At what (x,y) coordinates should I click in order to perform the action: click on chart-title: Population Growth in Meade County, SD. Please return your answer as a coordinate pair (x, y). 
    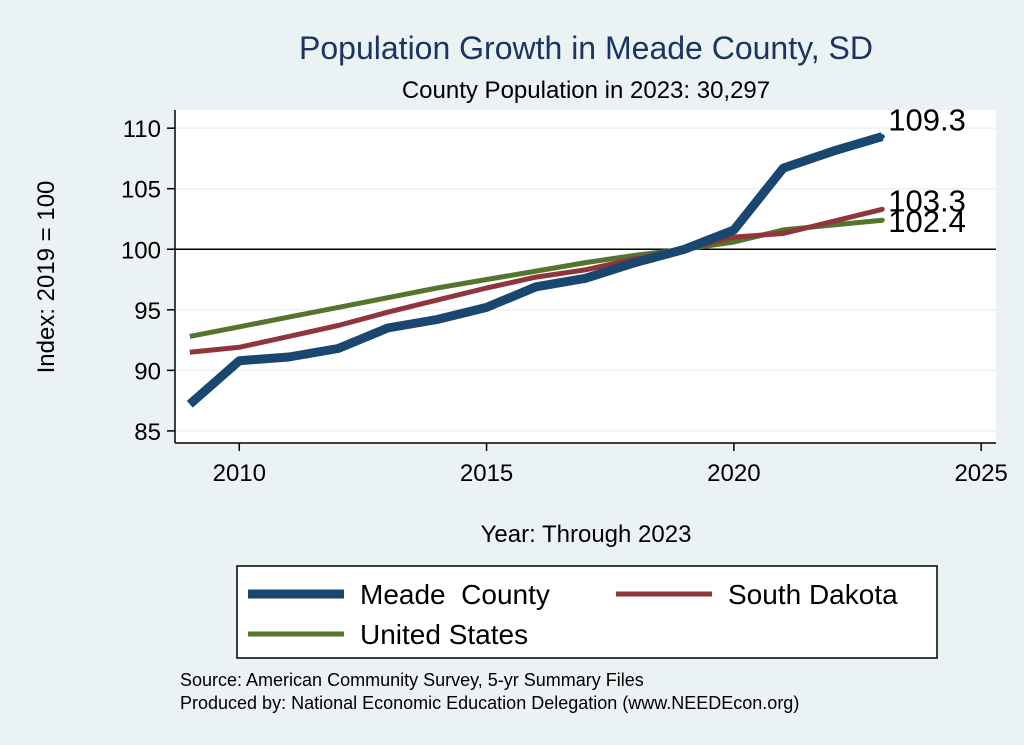
    Looking at the image, I should click on (586, 48).